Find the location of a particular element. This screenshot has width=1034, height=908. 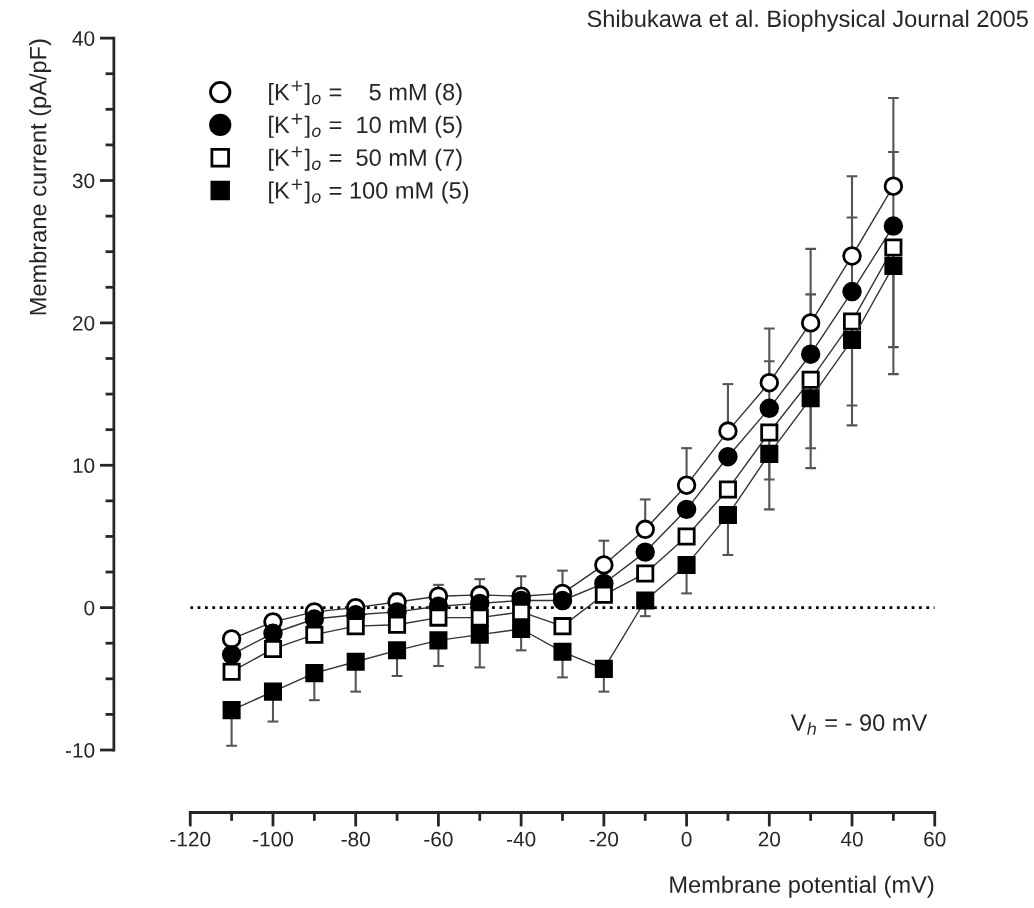

y-tick-label: 20 is located at coordinates (83, 323).